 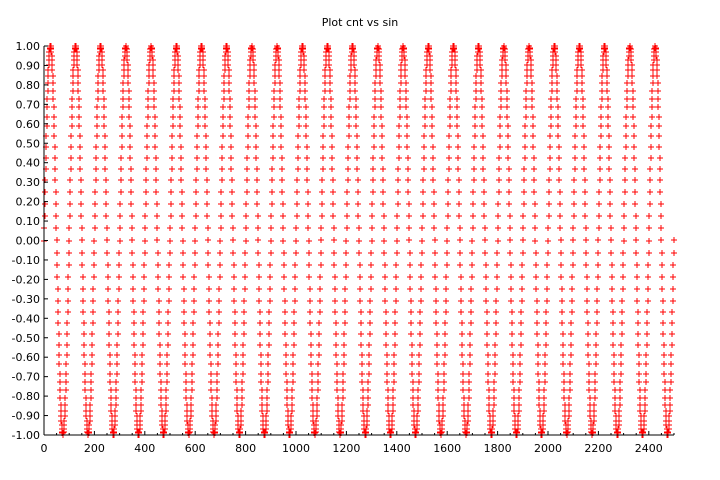 I want to click on y-tick-label: -0.40, so click(x=26, y=318).